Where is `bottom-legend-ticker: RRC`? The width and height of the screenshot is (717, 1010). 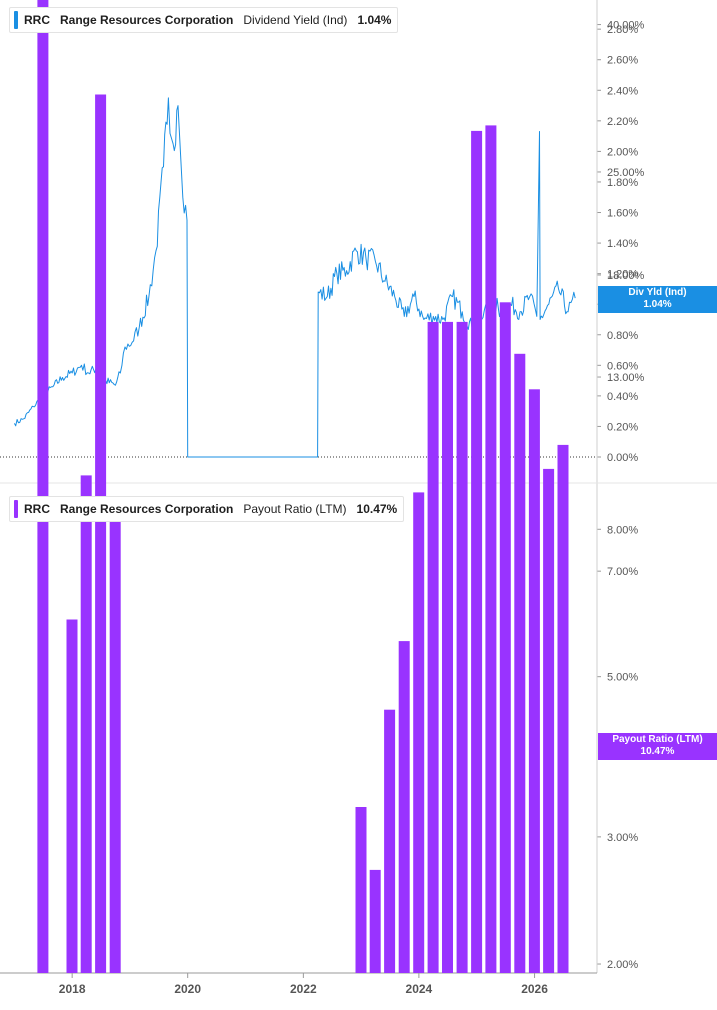
bottom-legend-ticker: RRC is located at coordinates (37, 509).